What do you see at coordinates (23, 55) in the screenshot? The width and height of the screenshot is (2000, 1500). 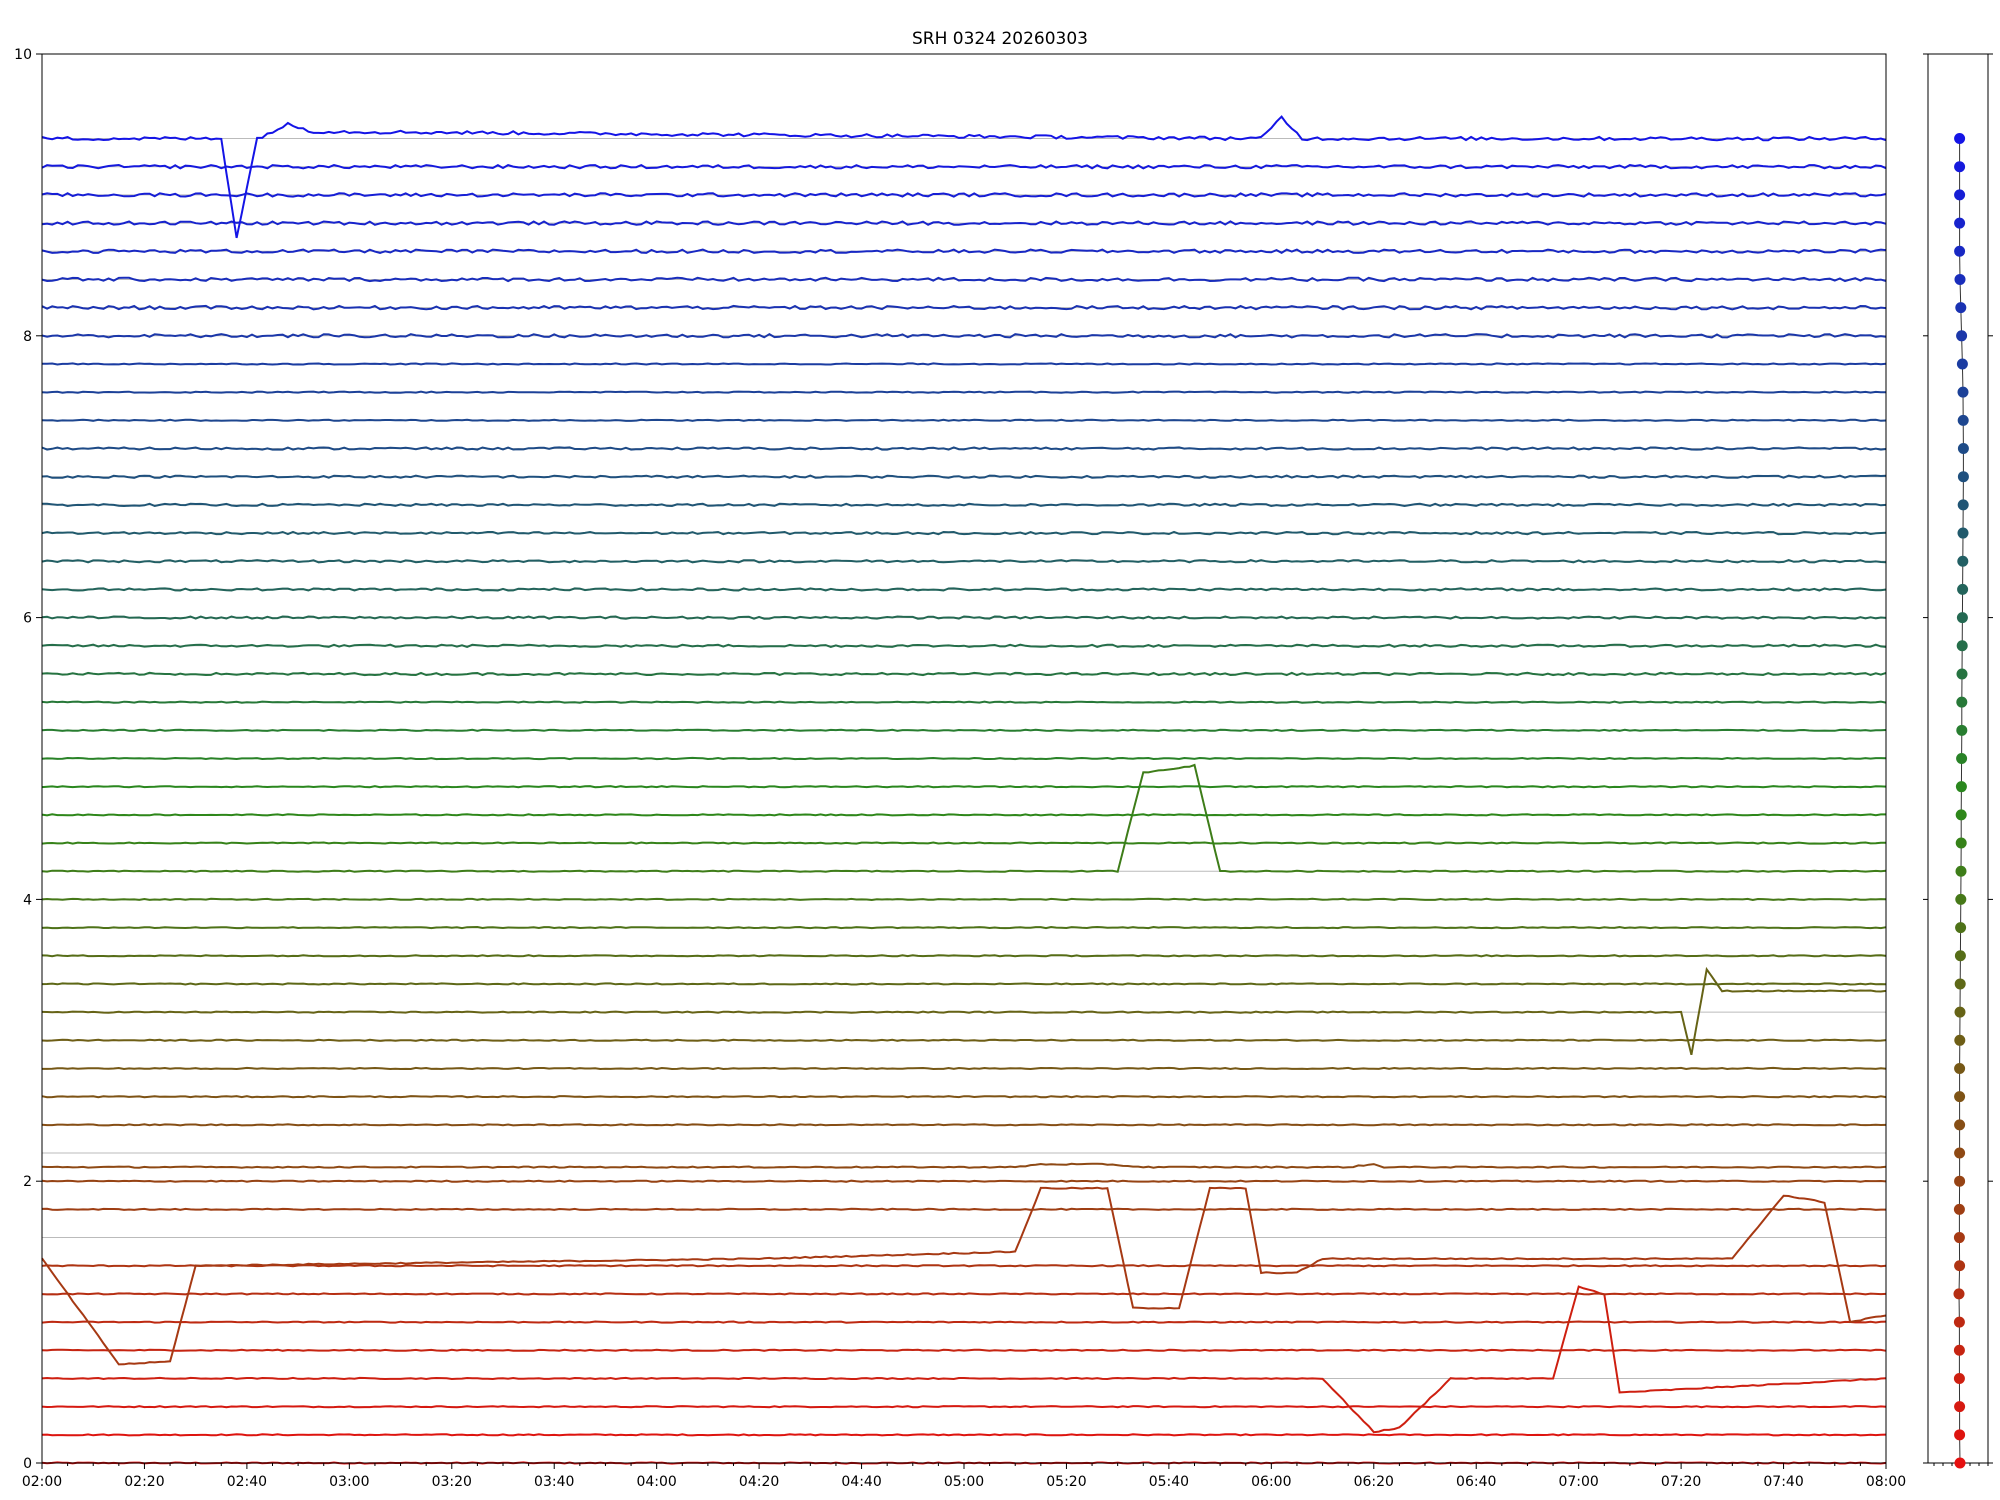 I see `y-tick-label: 10` at bounding box center [23, 55].